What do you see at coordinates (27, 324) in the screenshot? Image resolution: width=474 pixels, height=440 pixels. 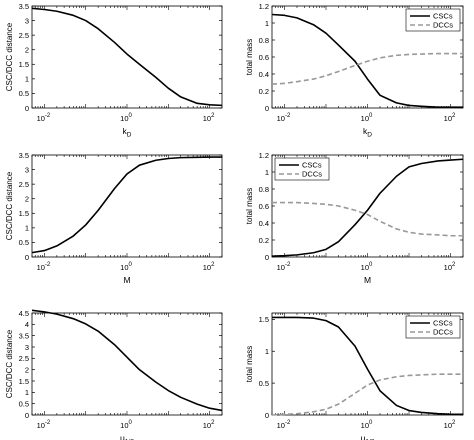 I see `y-tick-label: 4` at bounding box center [27, 324].